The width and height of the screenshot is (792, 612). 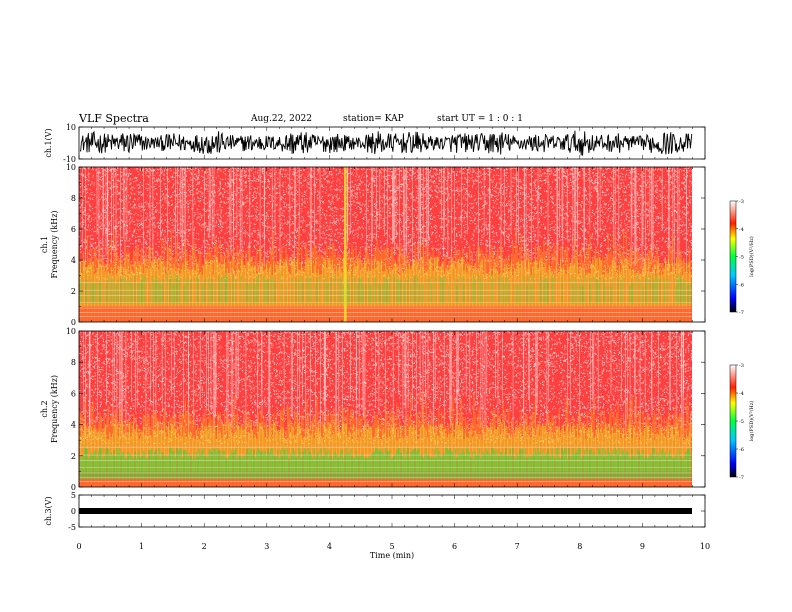 I want to click on xtick-label: 10, so click(x=705, y=546).